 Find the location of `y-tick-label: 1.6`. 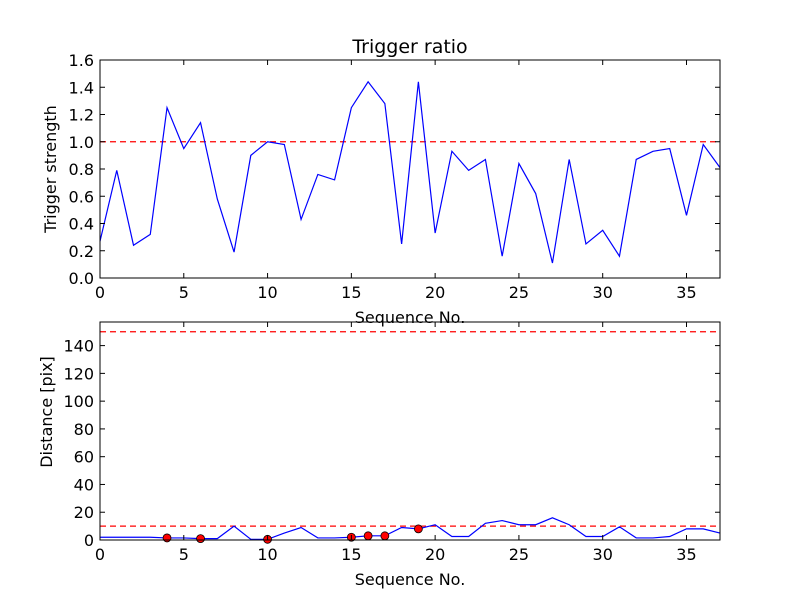

y-tick-label: 1.6 is located at coordinates (81, 60).